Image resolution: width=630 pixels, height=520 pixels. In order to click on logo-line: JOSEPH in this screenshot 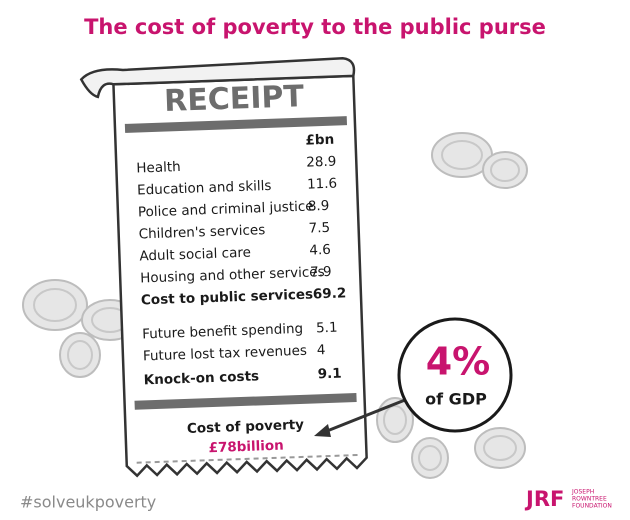, I will do `click(582, 492)`.